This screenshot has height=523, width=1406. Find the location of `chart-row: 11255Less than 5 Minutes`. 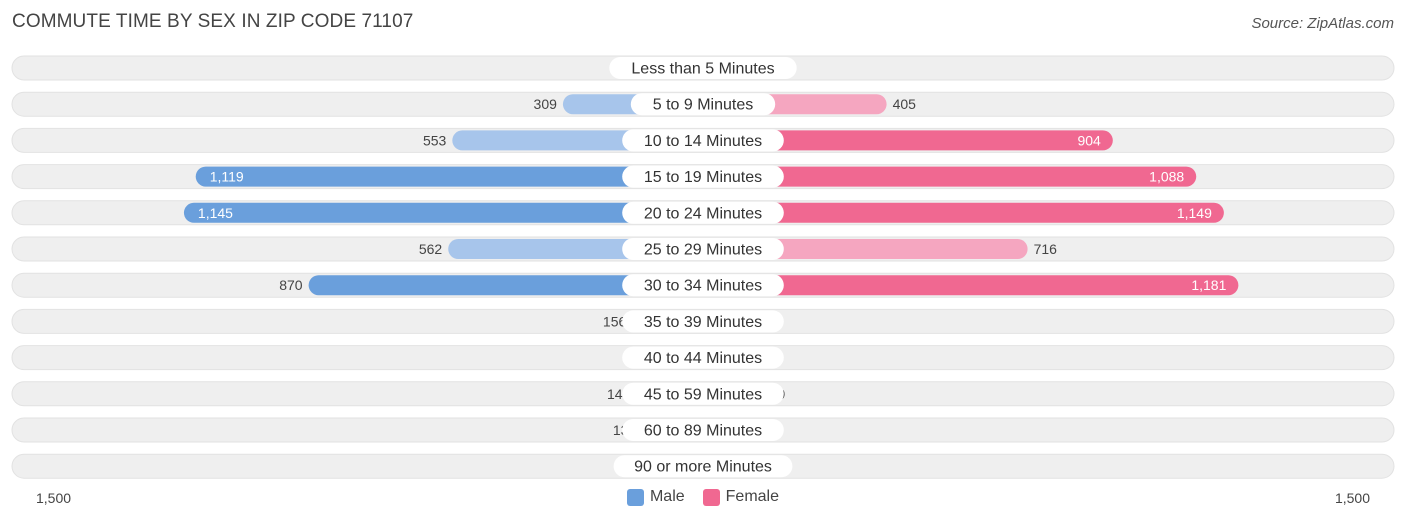

chart-row: 11255Less than 5 Minutes is located at coordinates (703, 68).